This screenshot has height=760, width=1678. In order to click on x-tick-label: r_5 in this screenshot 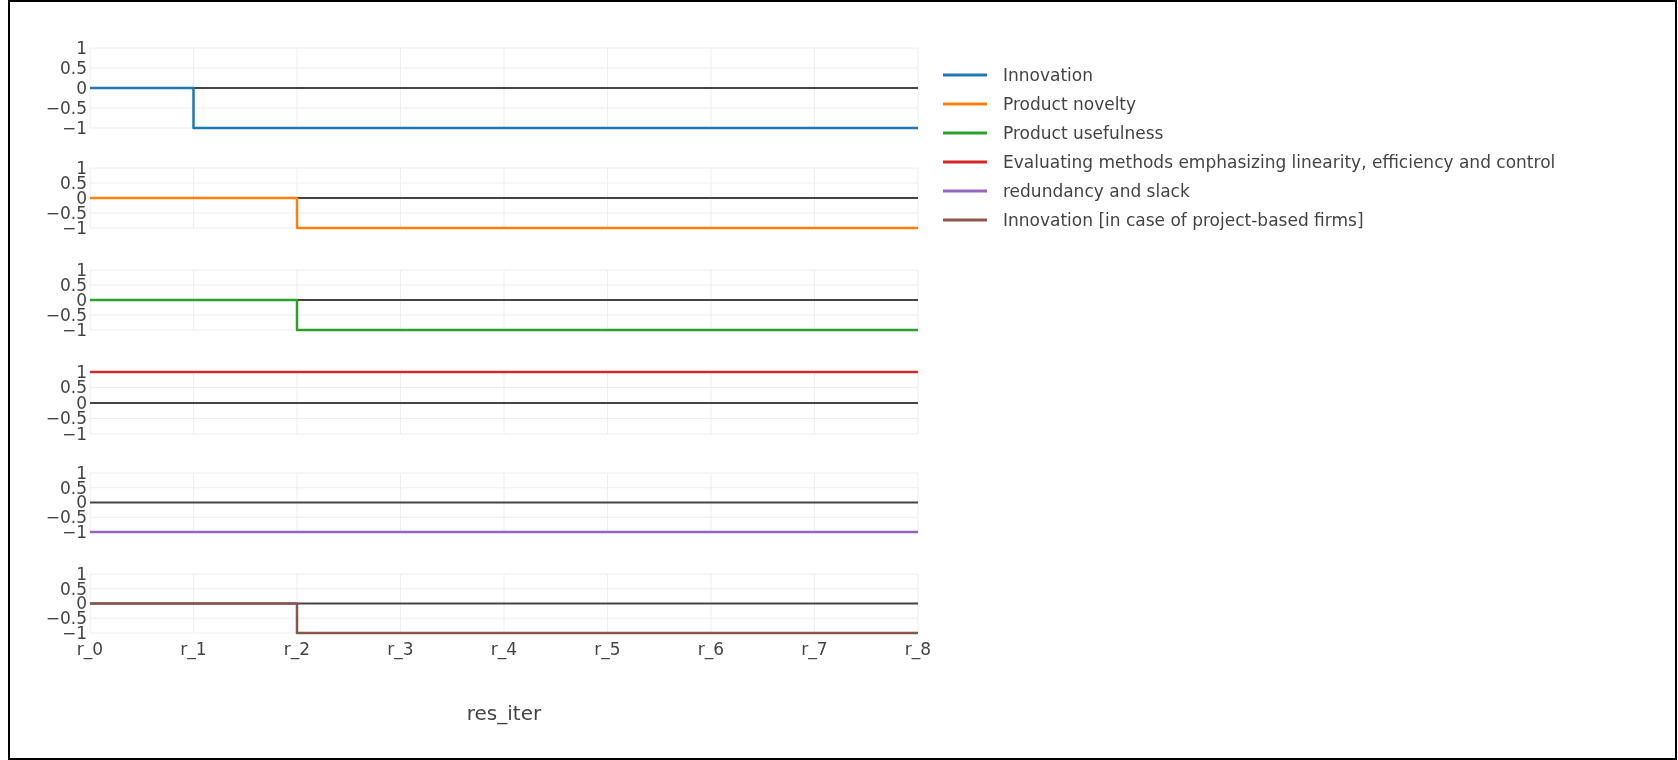, I will do `click(607, 649)`.